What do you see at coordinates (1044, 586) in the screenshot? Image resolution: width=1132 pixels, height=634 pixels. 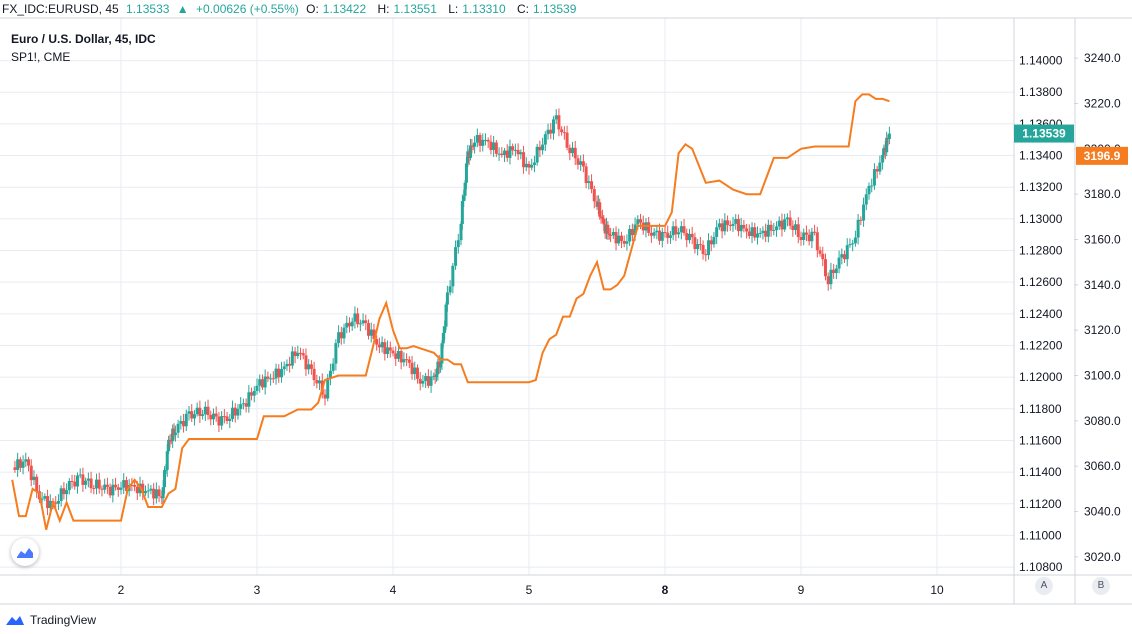 I see `auto-scale-button: A` at bounding box center [1044, 586].